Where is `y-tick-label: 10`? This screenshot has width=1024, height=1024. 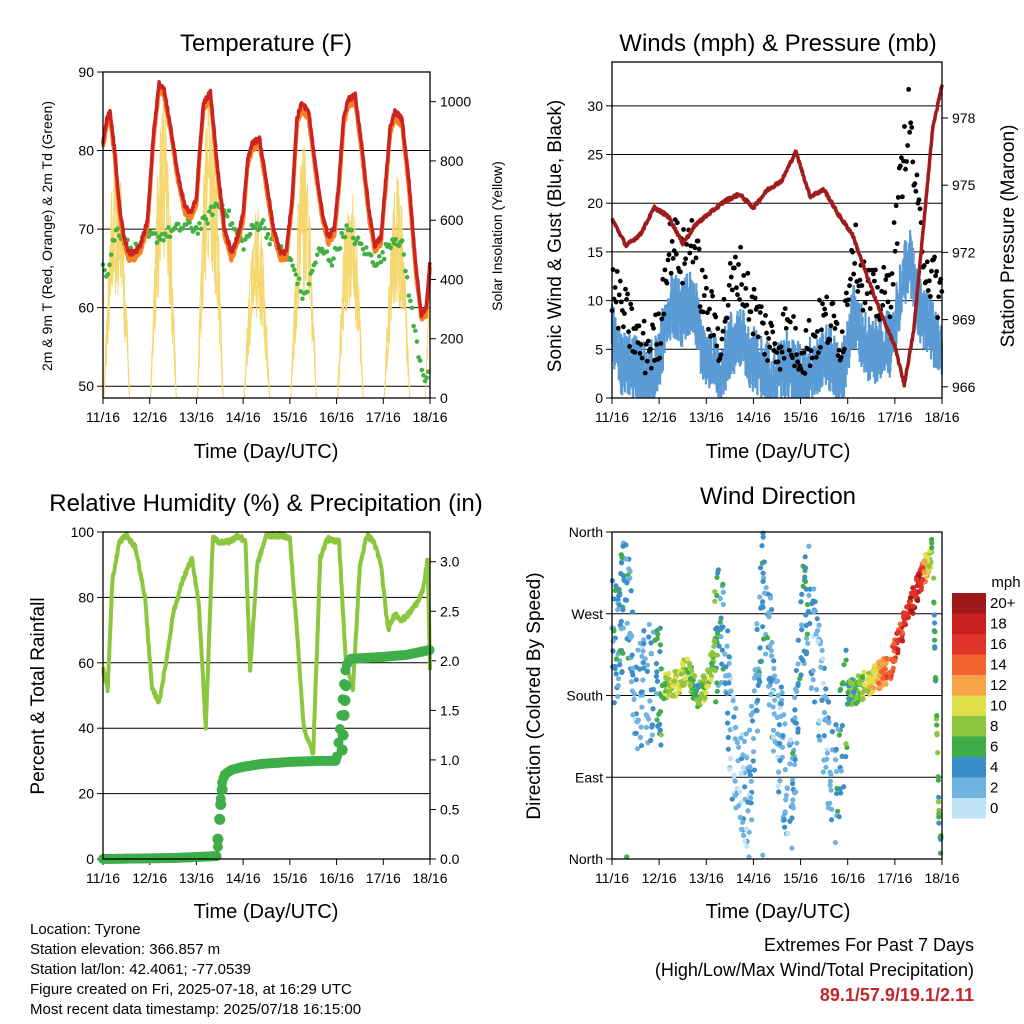
y-tick-label: 10 is located at coordinates (595, 301).